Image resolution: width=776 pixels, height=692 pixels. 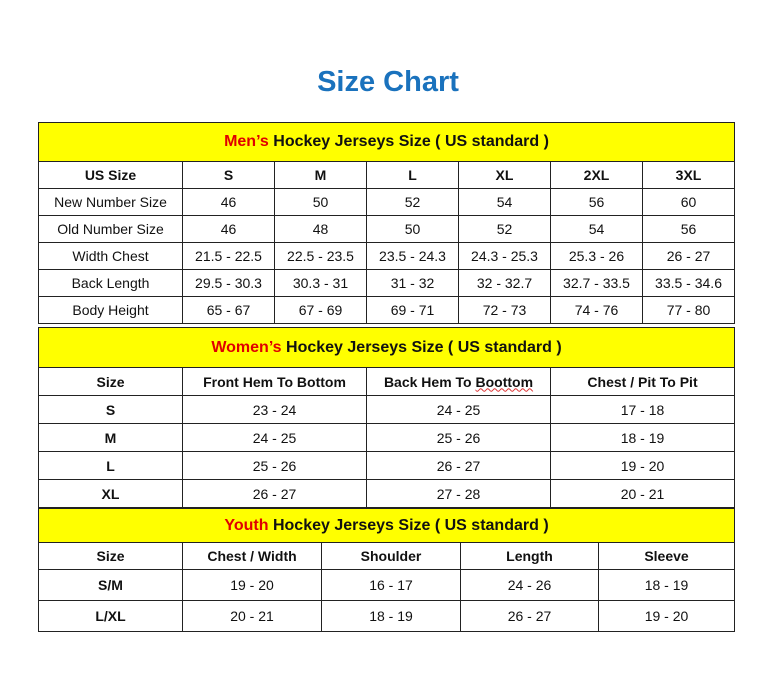 What do you see at coordinates (228, 310) in the screenshot?
I see `table-cell: 65 - 67` at bounding box center [228, 310].